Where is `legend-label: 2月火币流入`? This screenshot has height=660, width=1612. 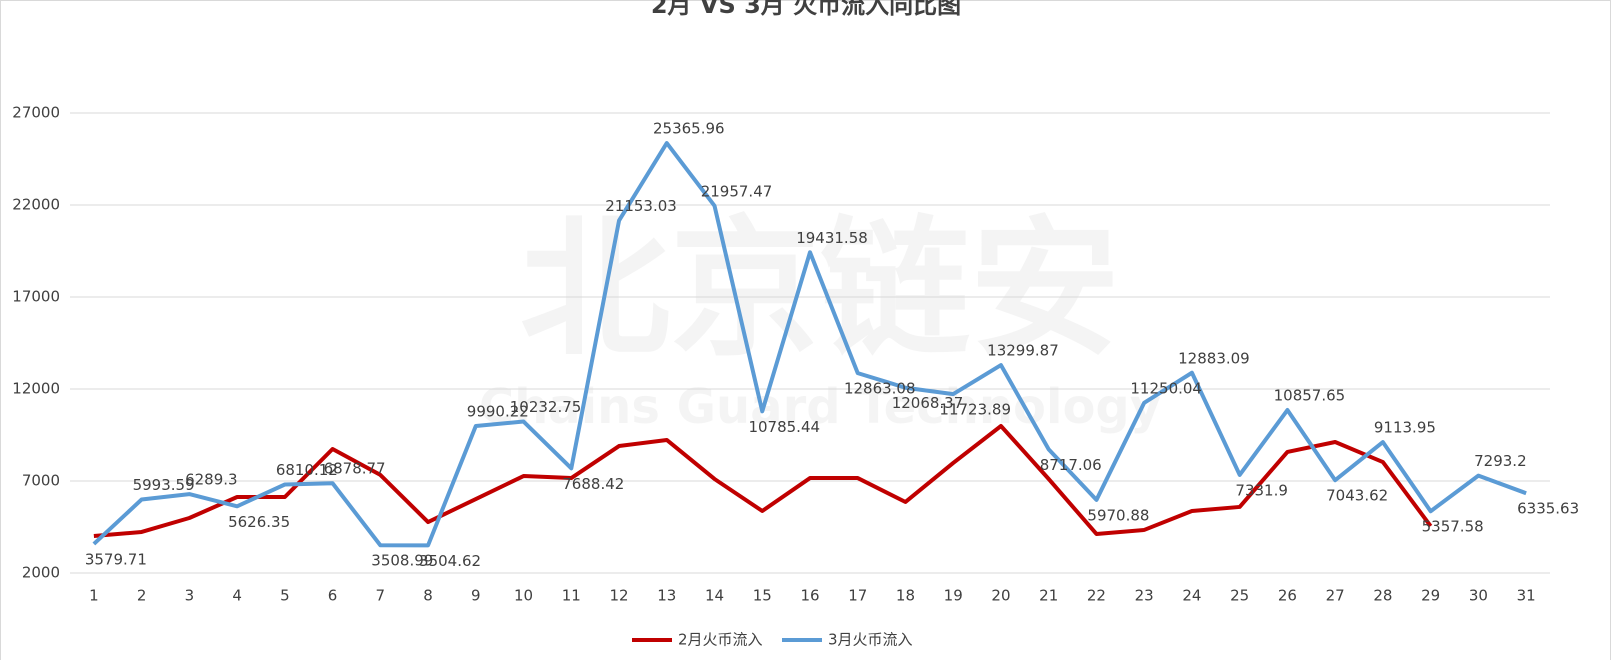
legend-label: 2月火币流入 is located at coordinates (720, 640).